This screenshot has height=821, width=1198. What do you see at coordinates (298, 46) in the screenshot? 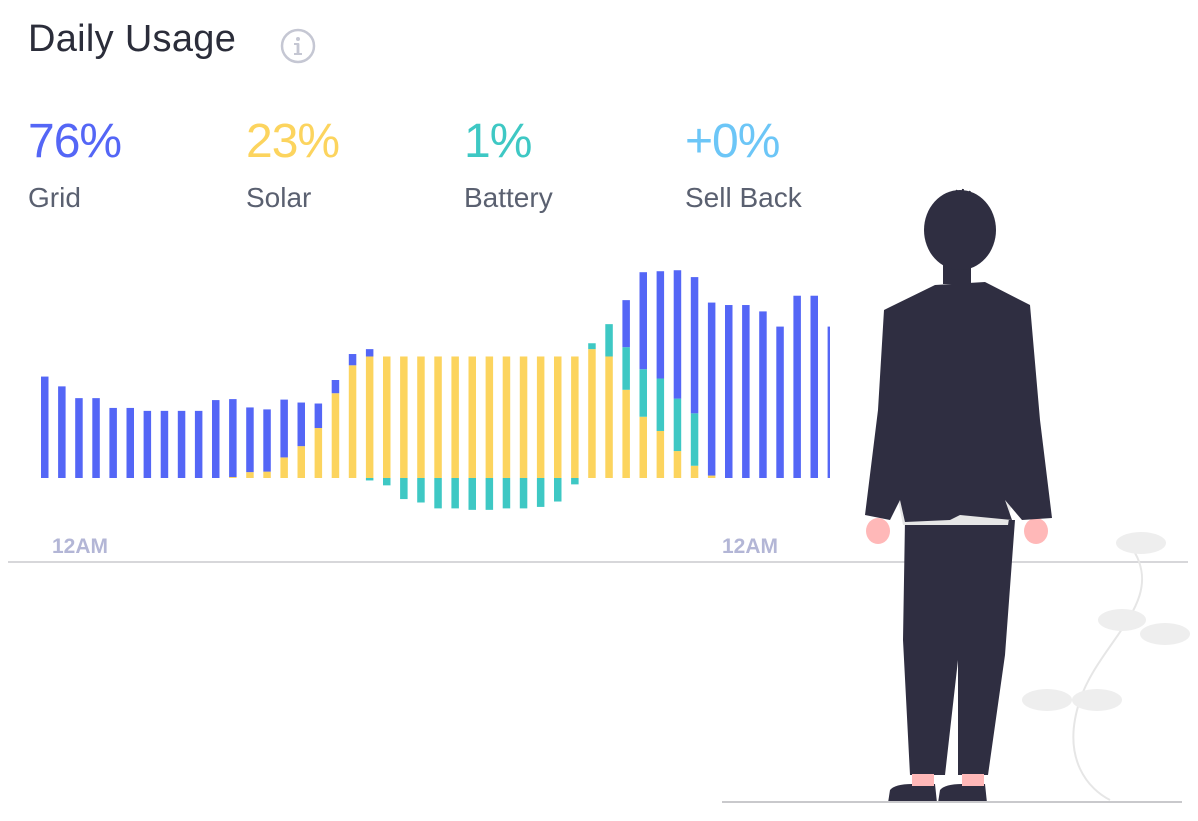
I see `info-icon` at bounding box center [298, 46].